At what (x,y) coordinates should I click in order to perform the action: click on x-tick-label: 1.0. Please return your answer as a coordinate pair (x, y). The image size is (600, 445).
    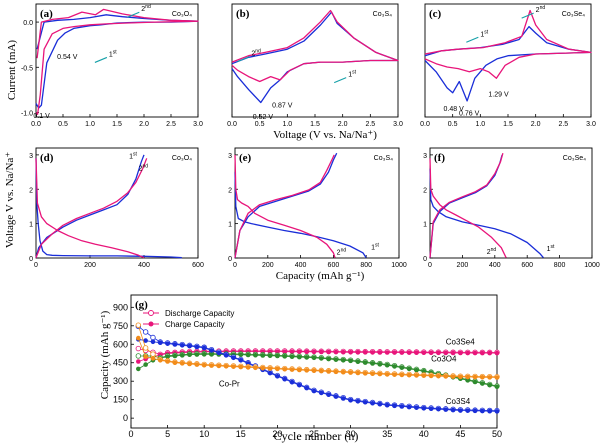
    Looking at the image, I should click on (287, 124).